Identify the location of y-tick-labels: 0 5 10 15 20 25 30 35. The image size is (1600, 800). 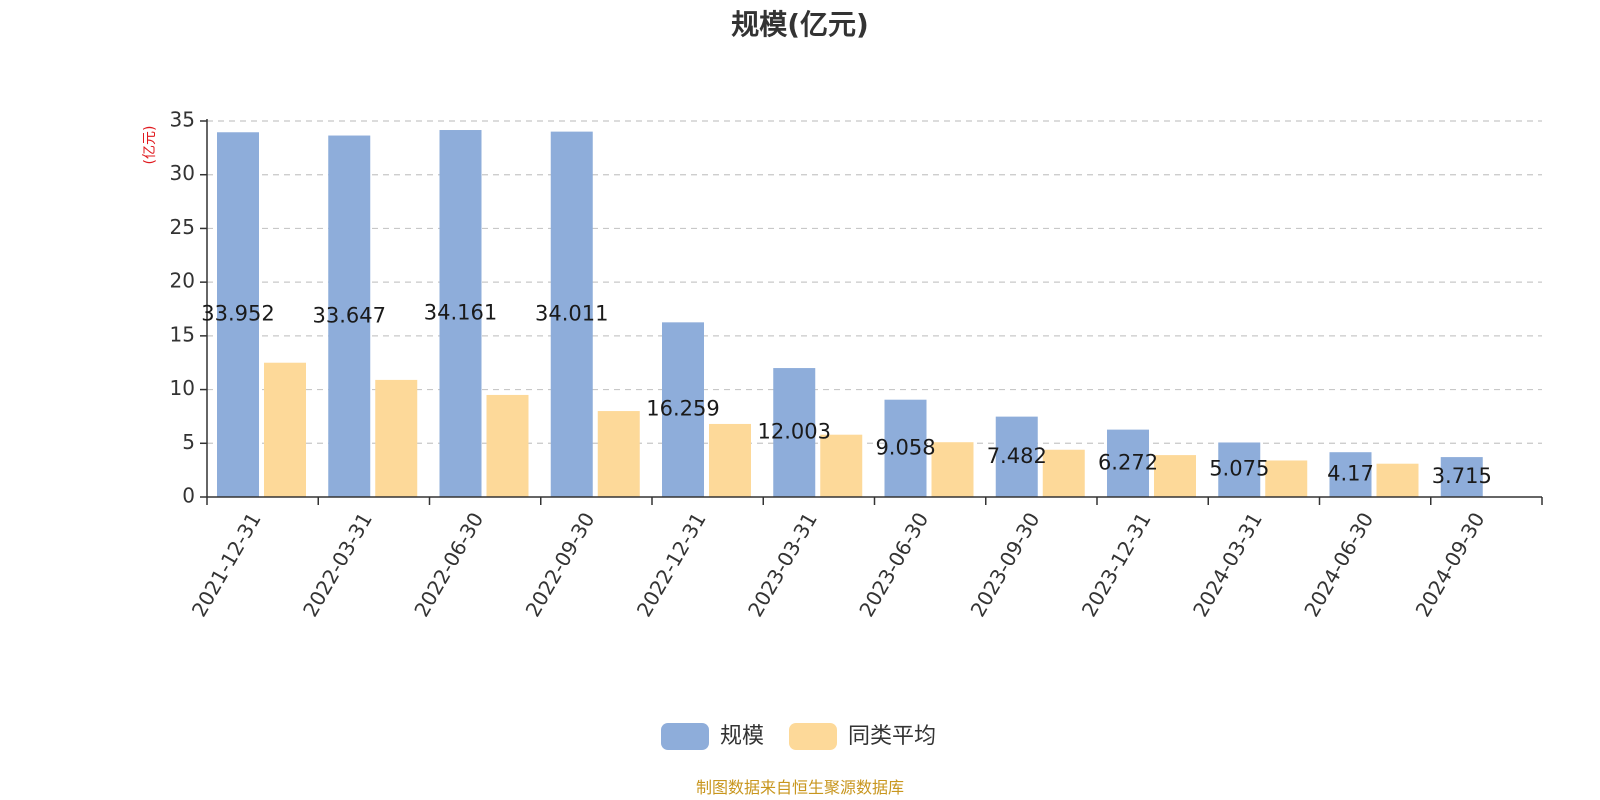
(182, 308).